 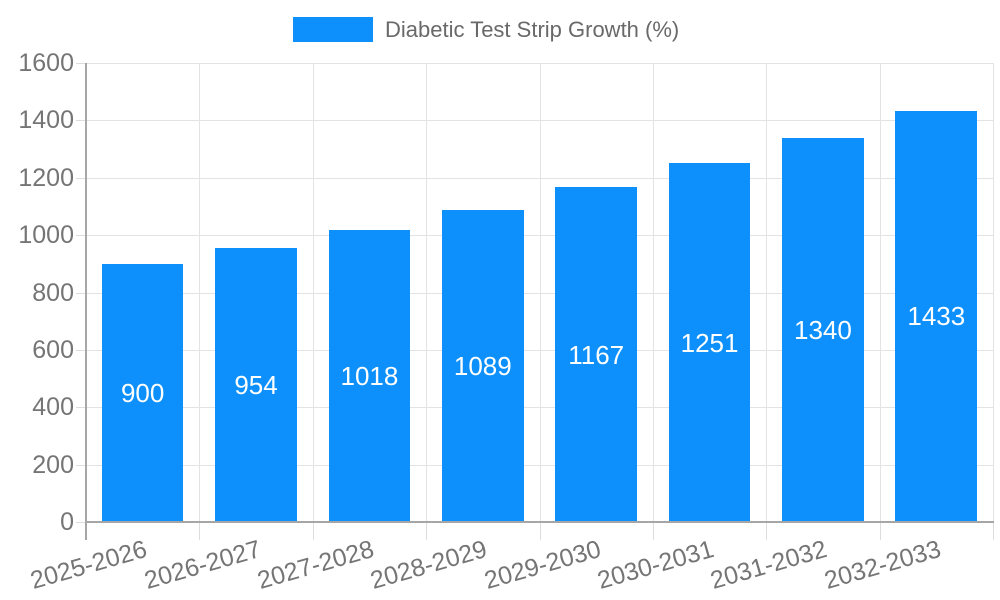 I want to click on bar: 1340, so click(x=823, y=329).